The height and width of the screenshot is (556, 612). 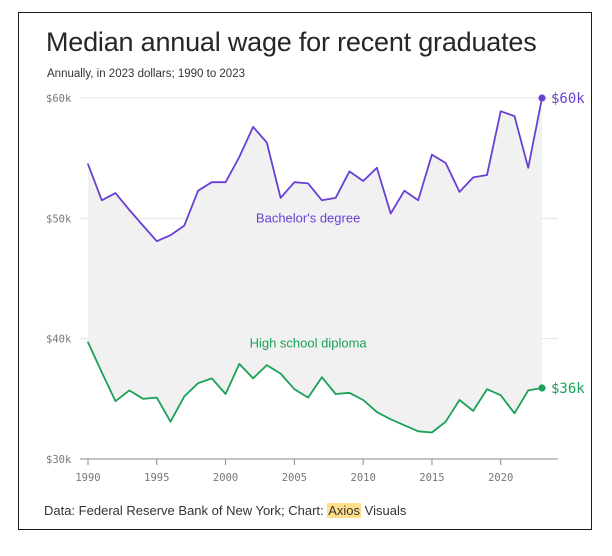 I want to click on end-value-label: $36k, so click(x=568, y=389).